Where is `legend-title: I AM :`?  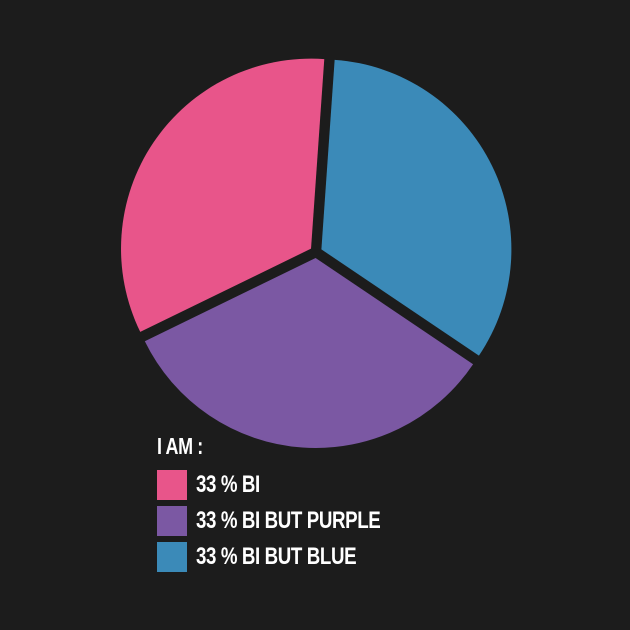
legend-title: I AM : is located at coordinates (180, 446).